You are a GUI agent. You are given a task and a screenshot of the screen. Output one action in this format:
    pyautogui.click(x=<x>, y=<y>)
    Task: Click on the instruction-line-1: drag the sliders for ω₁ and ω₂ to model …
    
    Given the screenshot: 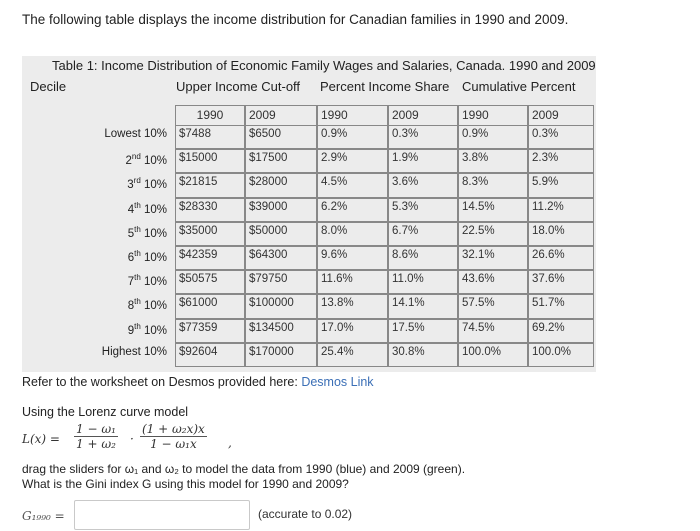 What is the action you would take?
    pyautogui.click(x=244, y=469)
    